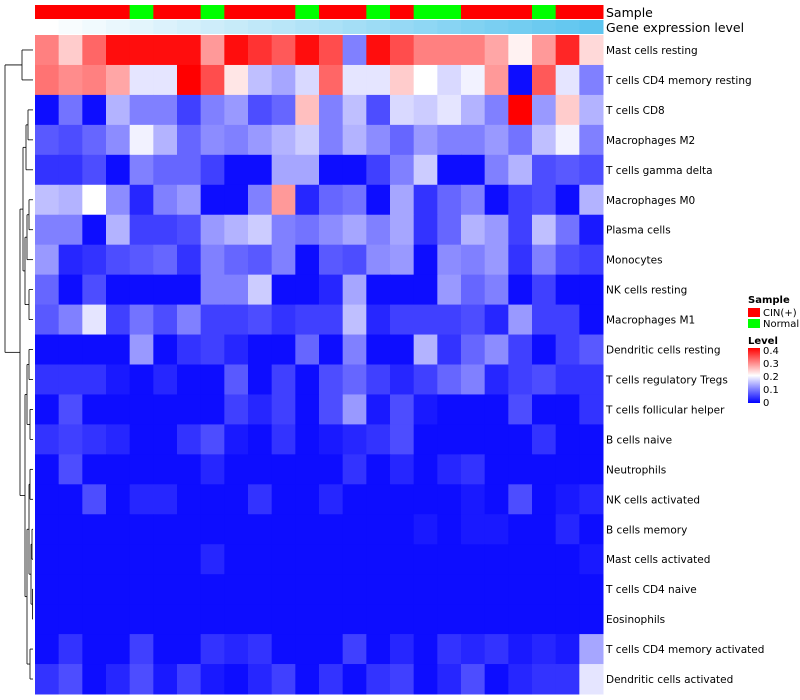  What do you see at coordinates (771, 364) in the screenshot?
I see `legend-tick-1: 0.3` at bounding box center [771, 364].